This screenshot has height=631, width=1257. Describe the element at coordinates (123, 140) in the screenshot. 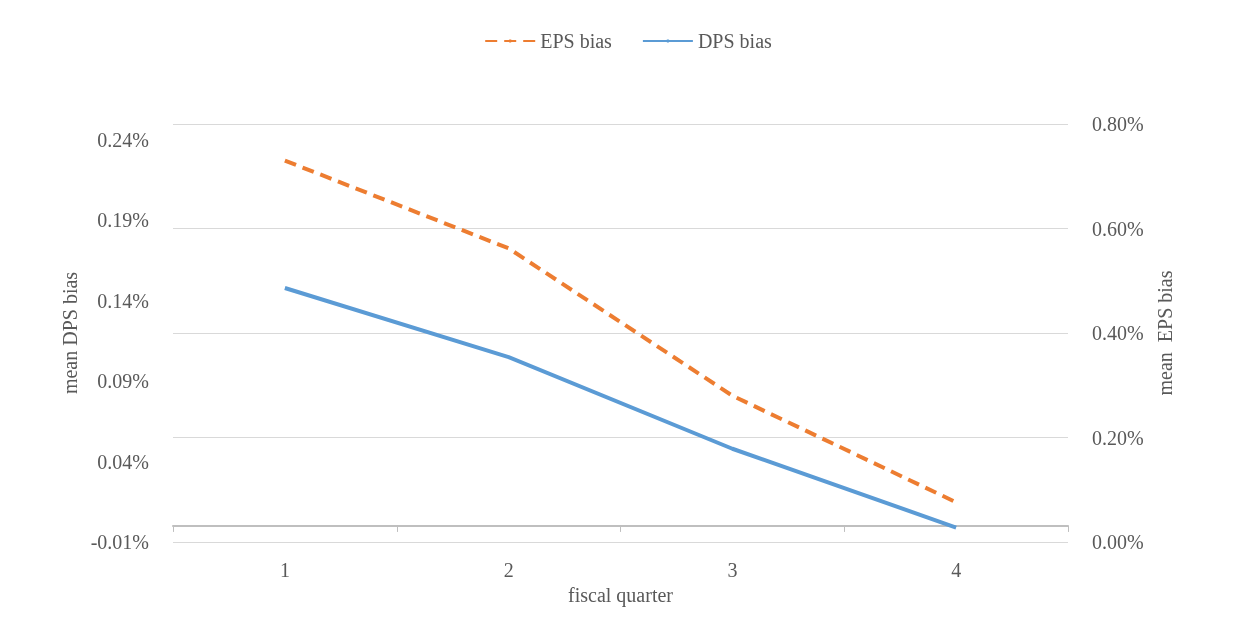

I see `y-tick-label: 0.24%` at that location.